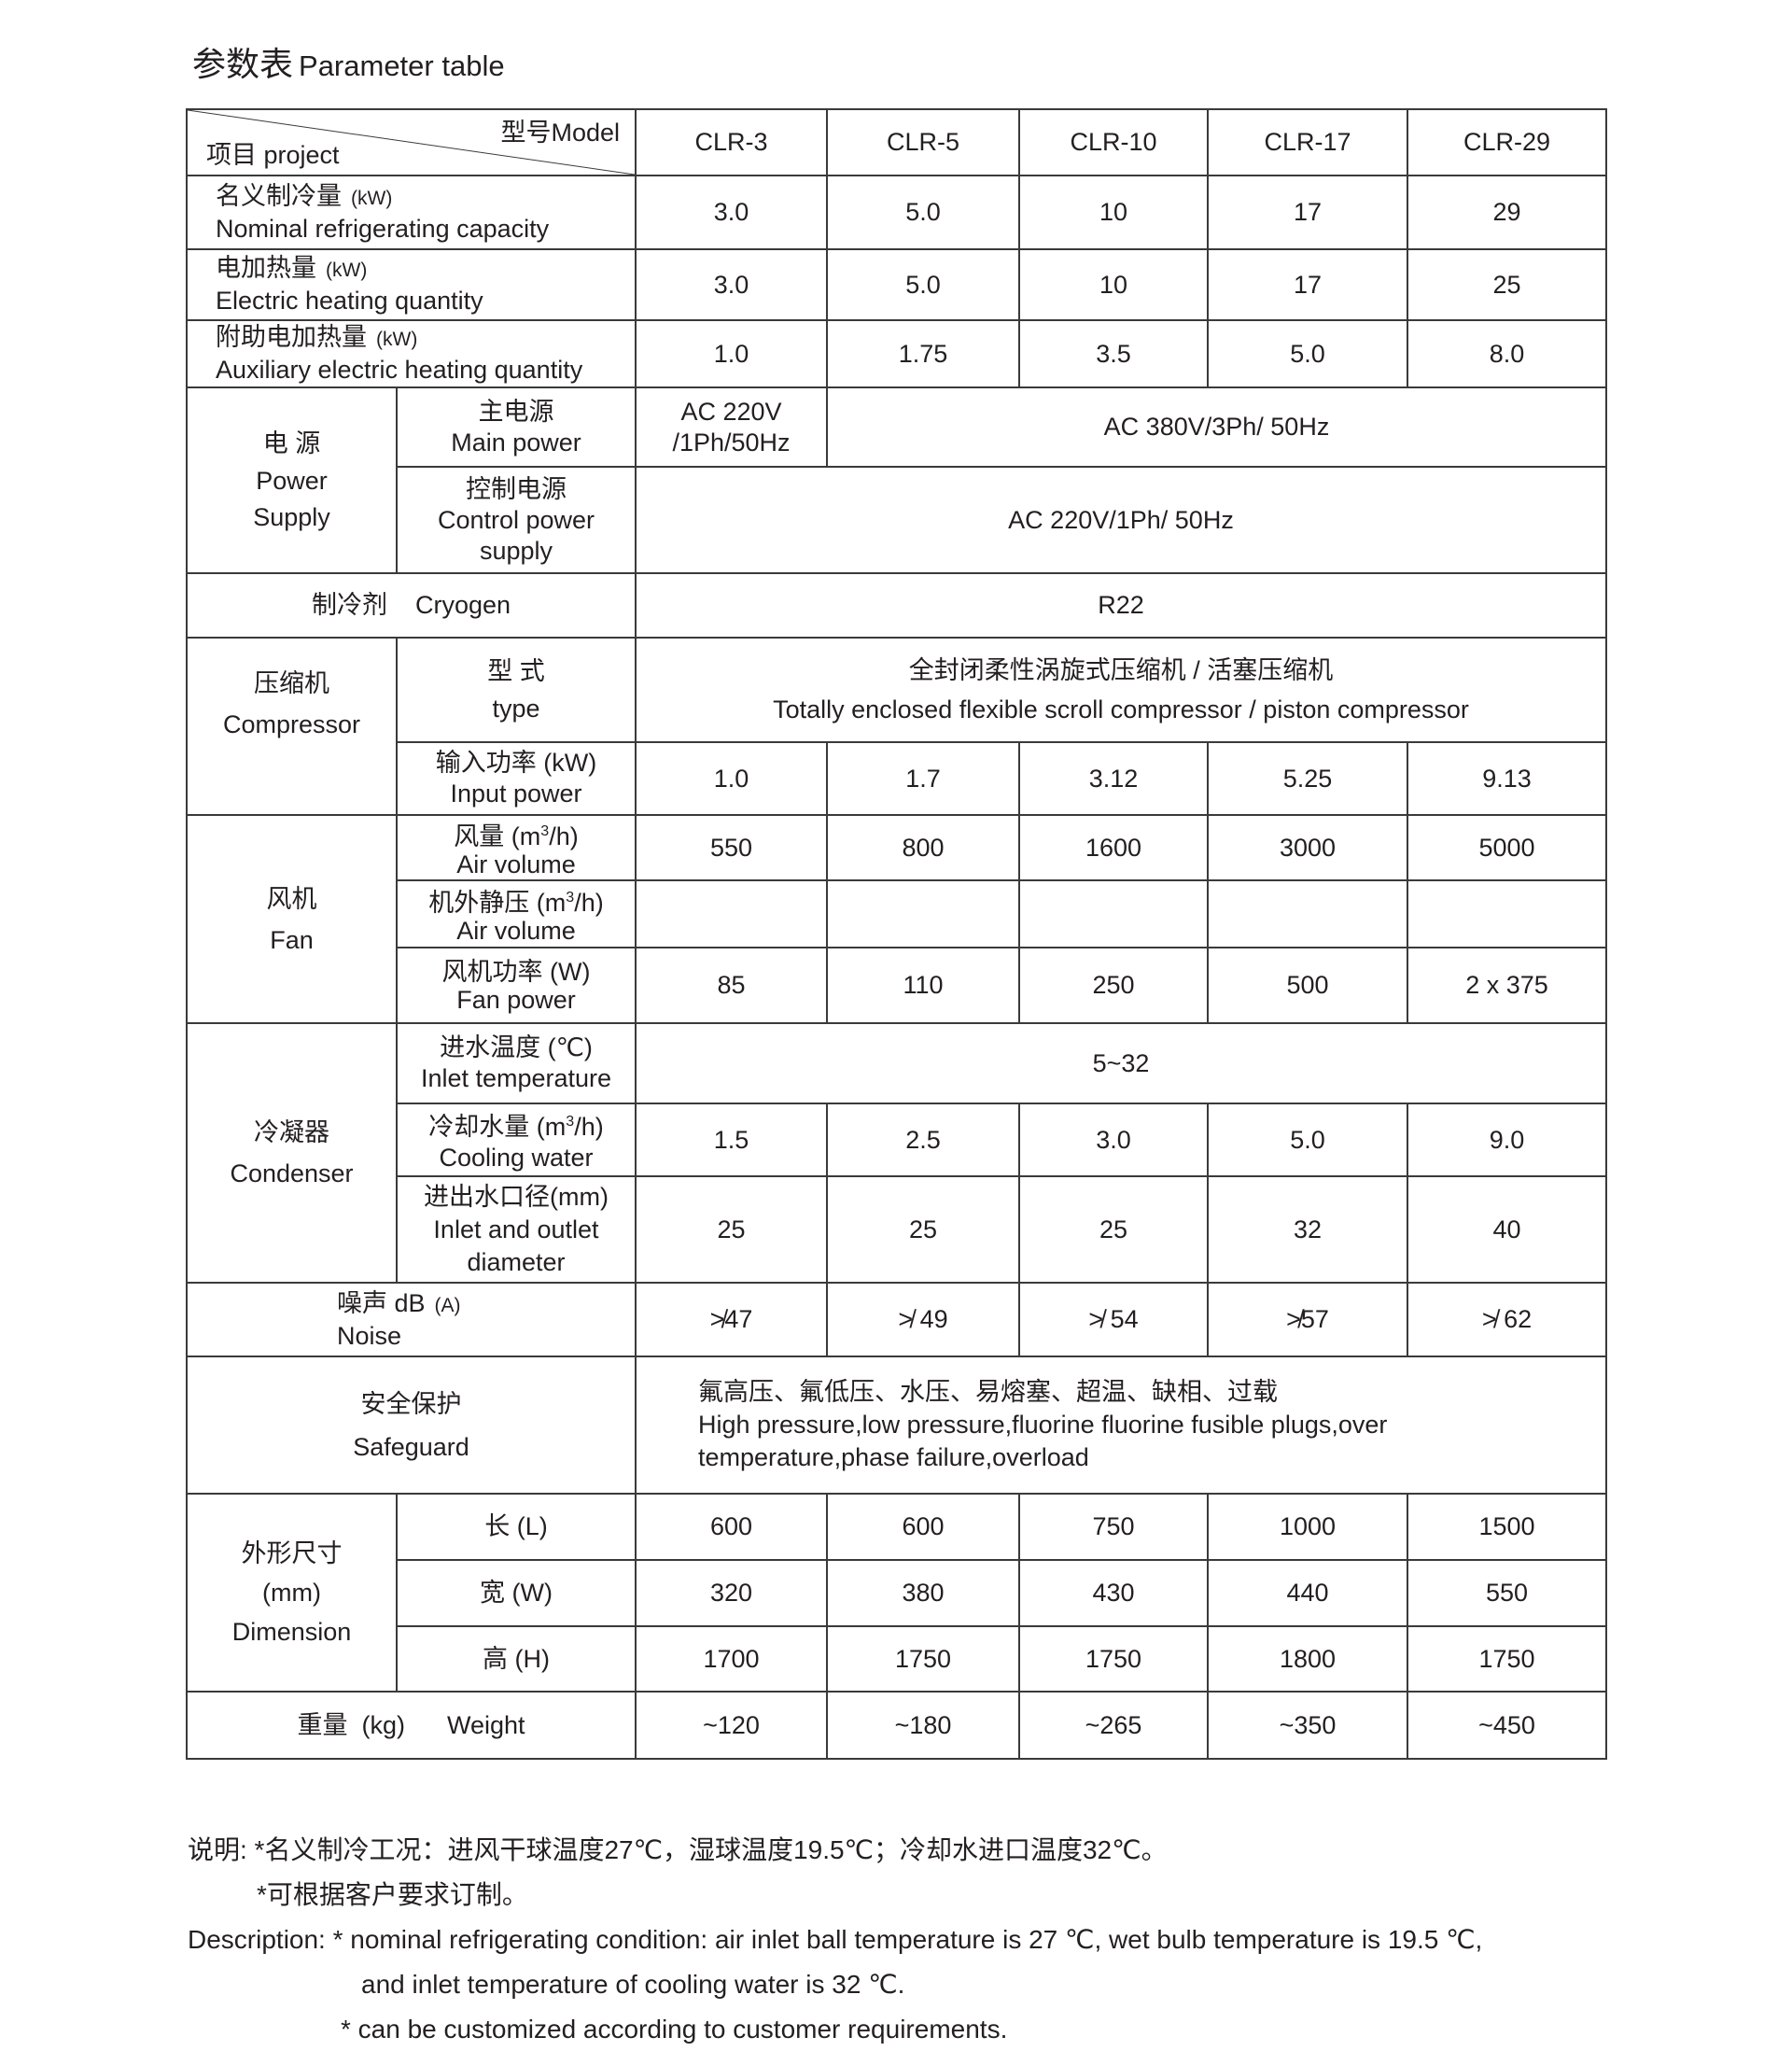 The width and height of the screenshot is (1792, 2065). What do you see at coordinates (923, 142) in the screenshot?
I see `model-header: CLR-5` at bounding box center [923, 142].